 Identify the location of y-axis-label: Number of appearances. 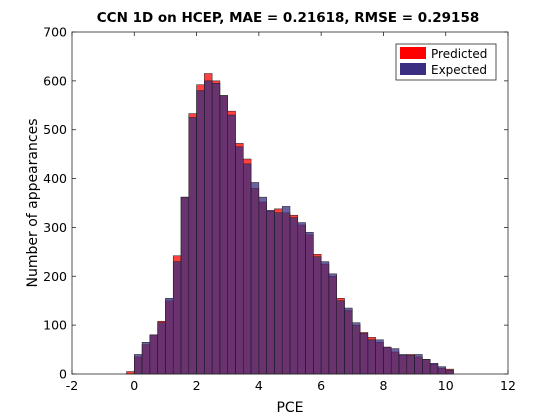
(33, 203).